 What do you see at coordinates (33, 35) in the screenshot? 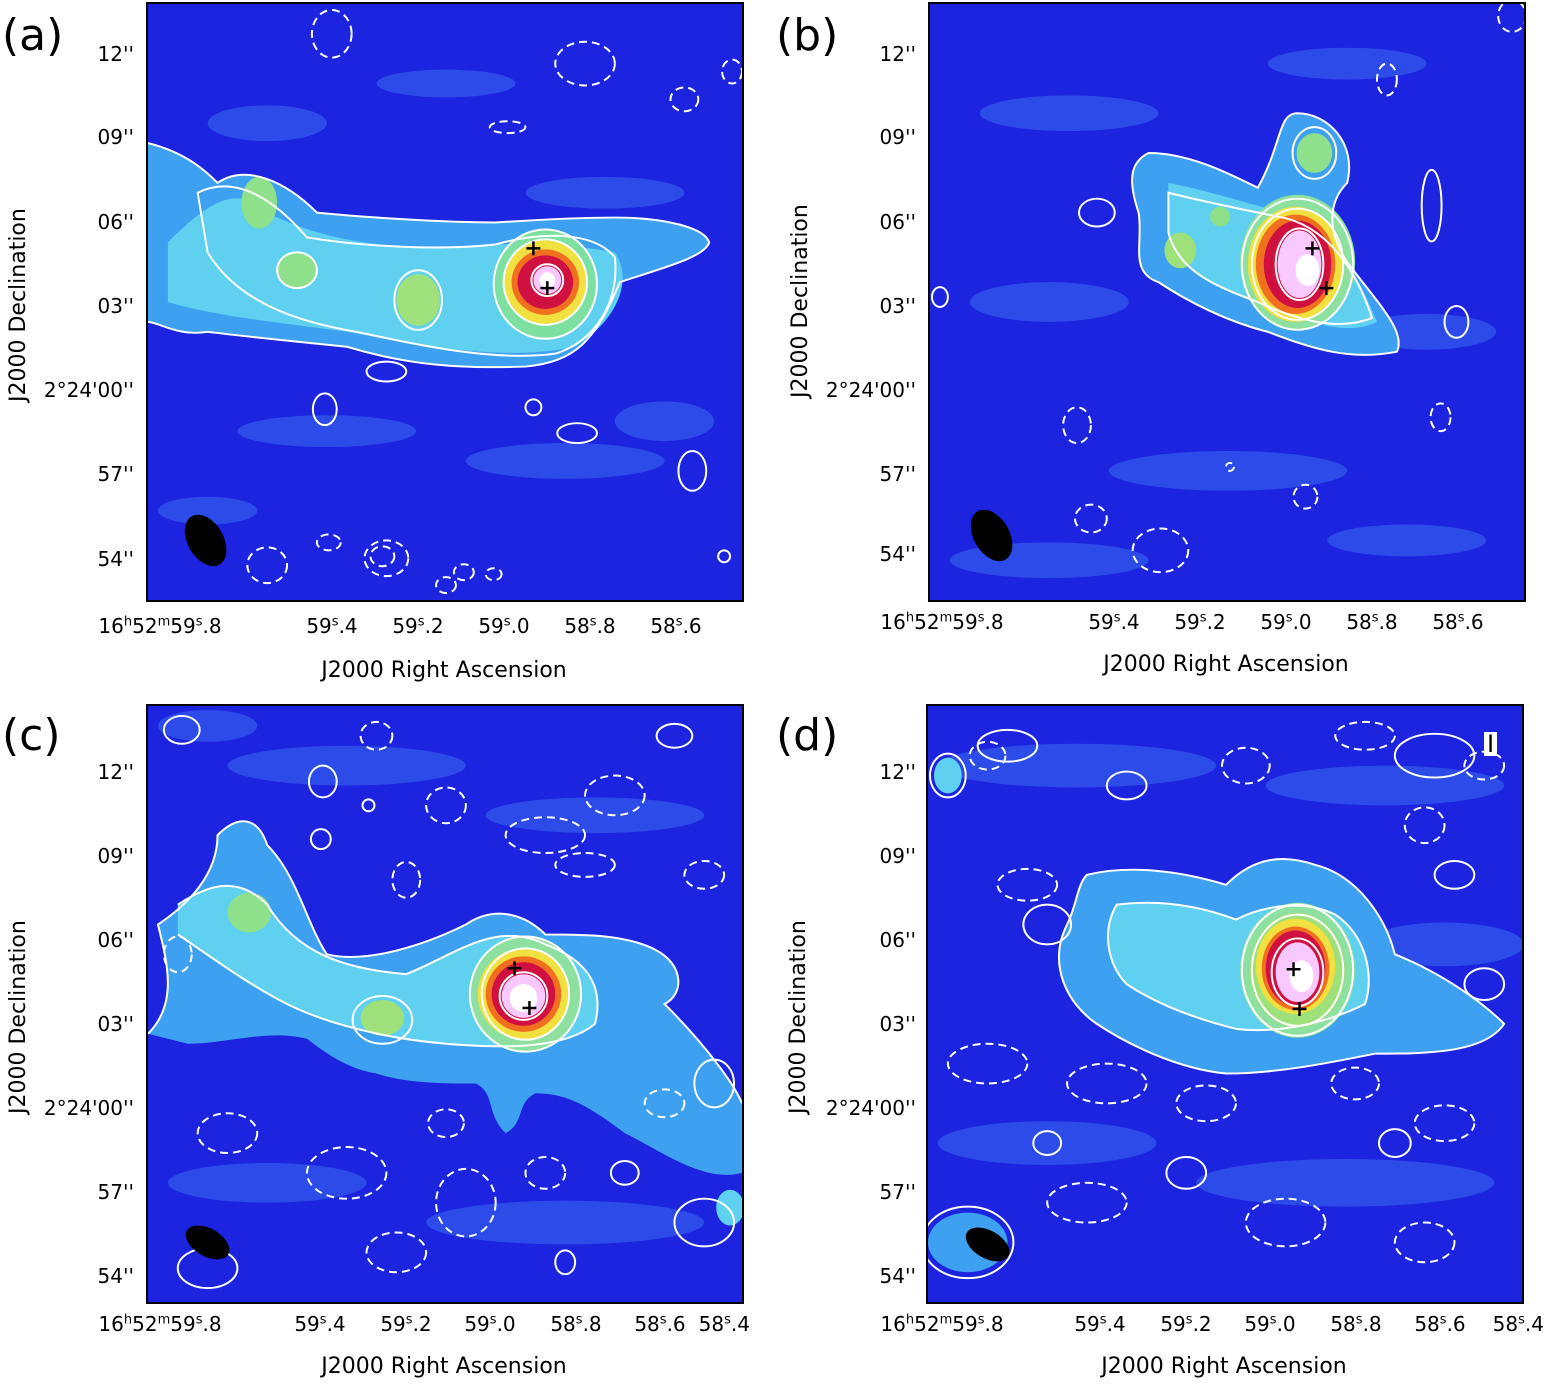
I see `panel-label: (a)` at bounding box center [33, 35].